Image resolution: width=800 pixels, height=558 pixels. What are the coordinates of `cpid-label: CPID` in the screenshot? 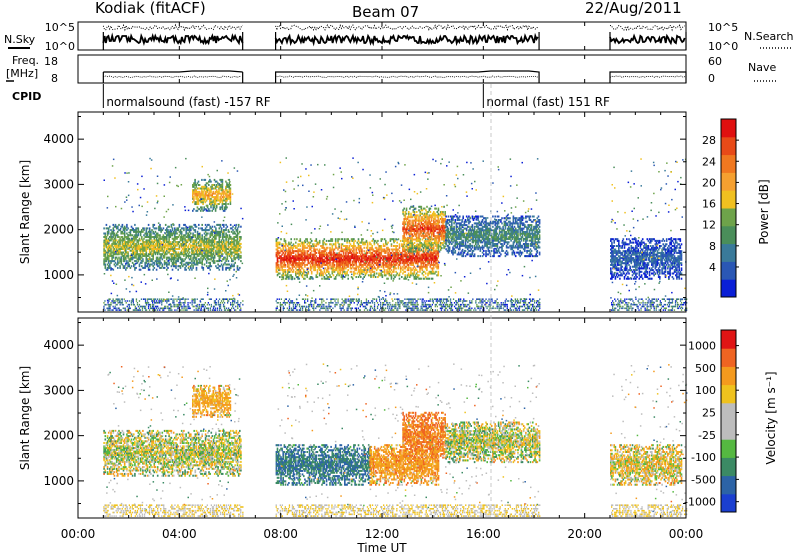 It's located at (26, 96).